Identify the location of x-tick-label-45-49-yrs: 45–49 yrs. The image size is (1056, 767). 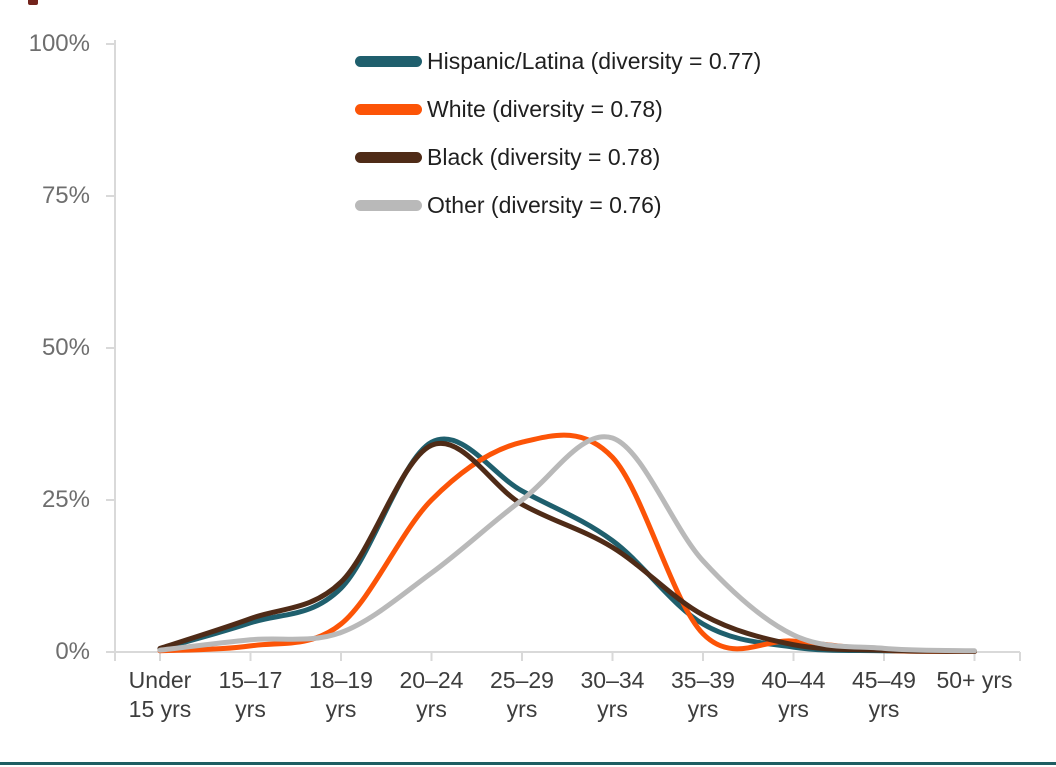
(884, 694).